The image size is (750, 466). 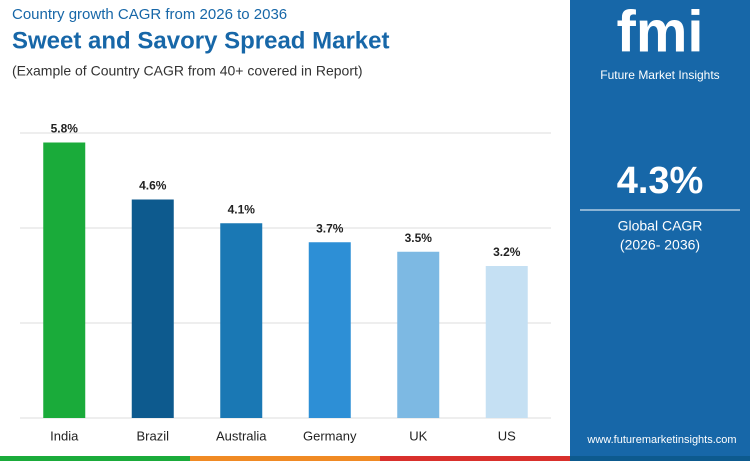 I want to click on x-tick-label: US, so click(x=507, y=435).